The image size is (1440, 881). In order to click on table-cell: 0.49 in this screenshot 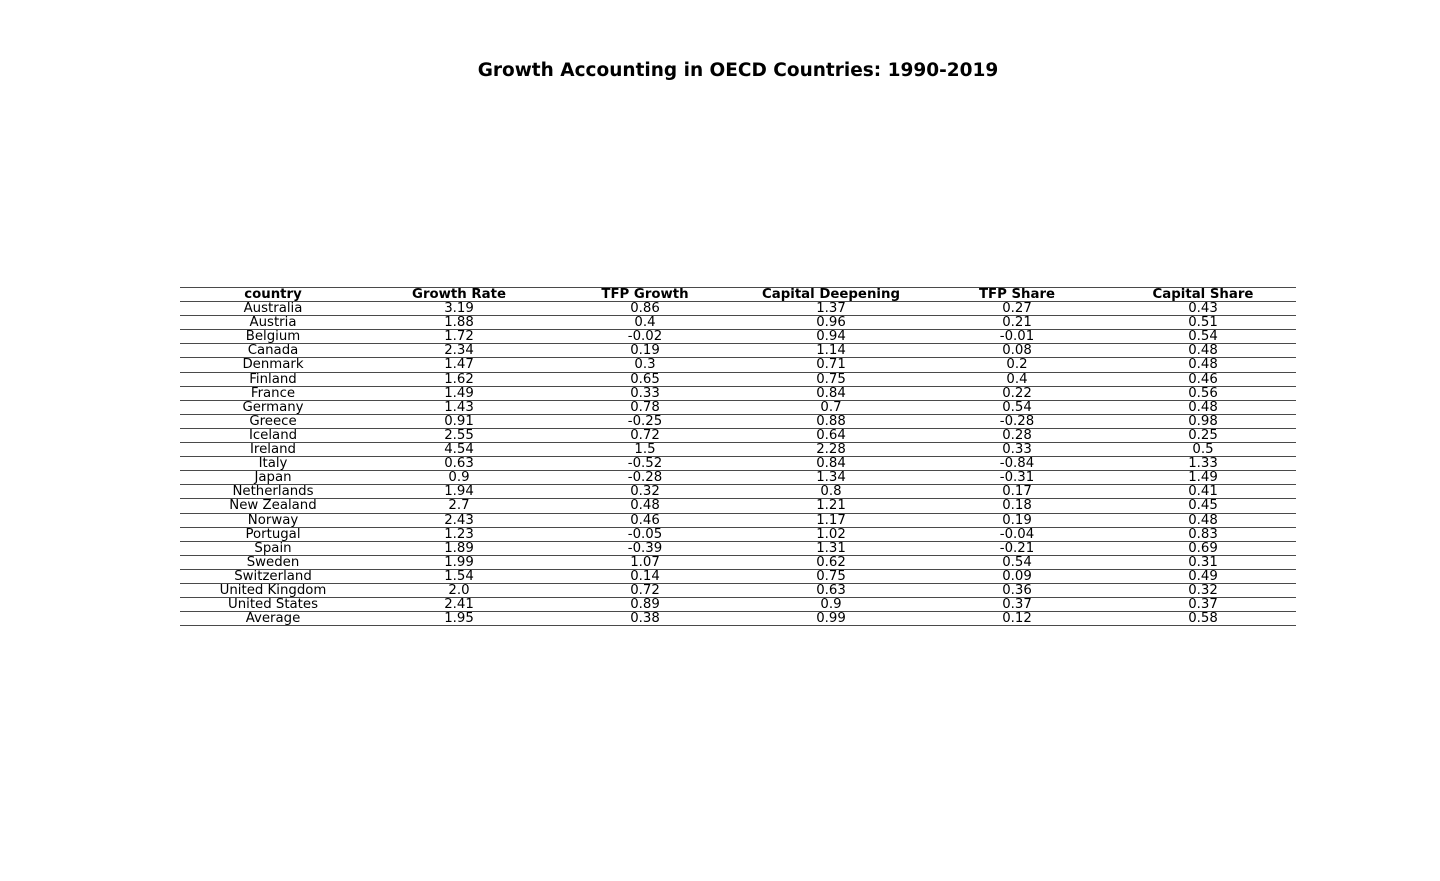, I will do `click(1203, 576)`.